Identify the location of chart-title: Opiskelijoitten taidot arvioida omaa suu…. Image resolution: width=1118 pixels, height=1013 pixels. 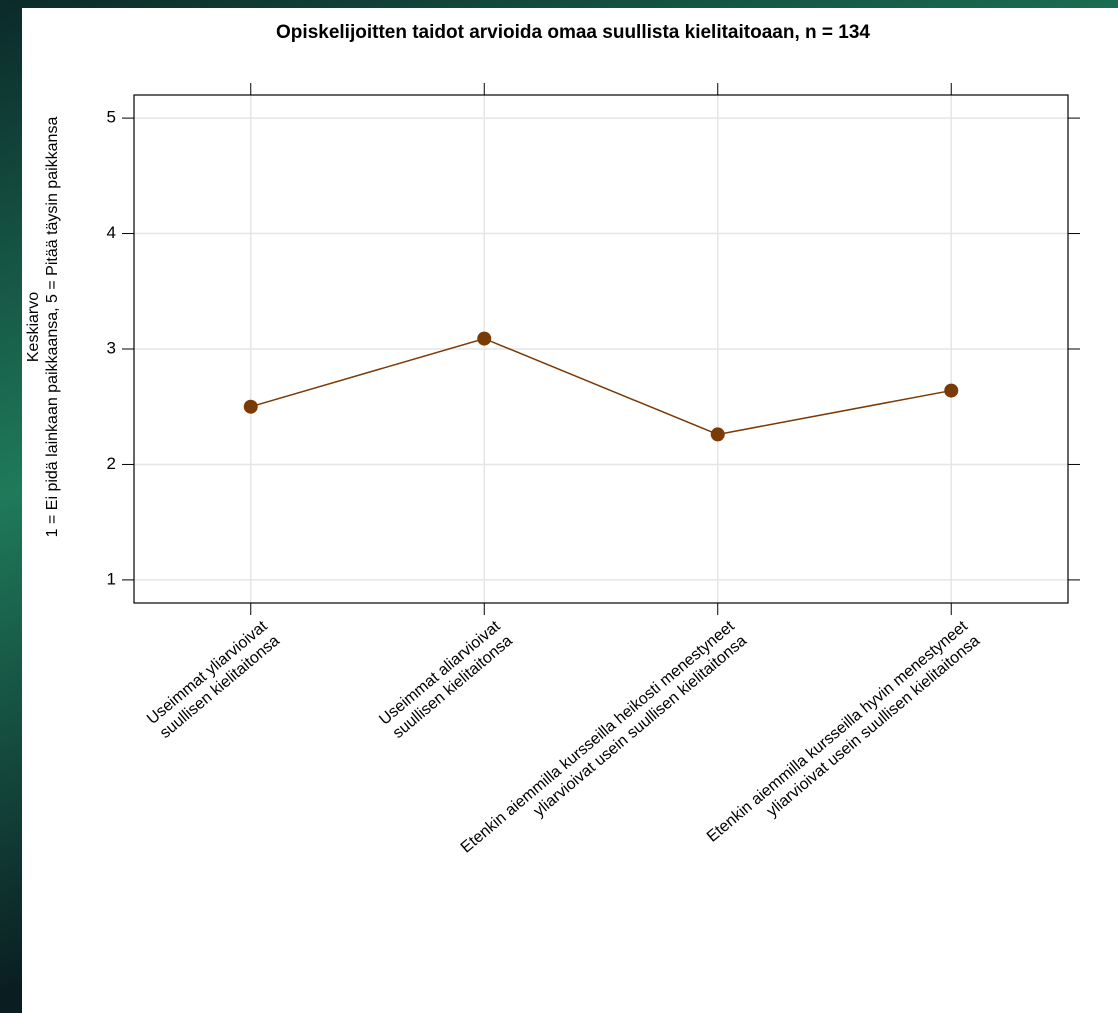
(573, 32).